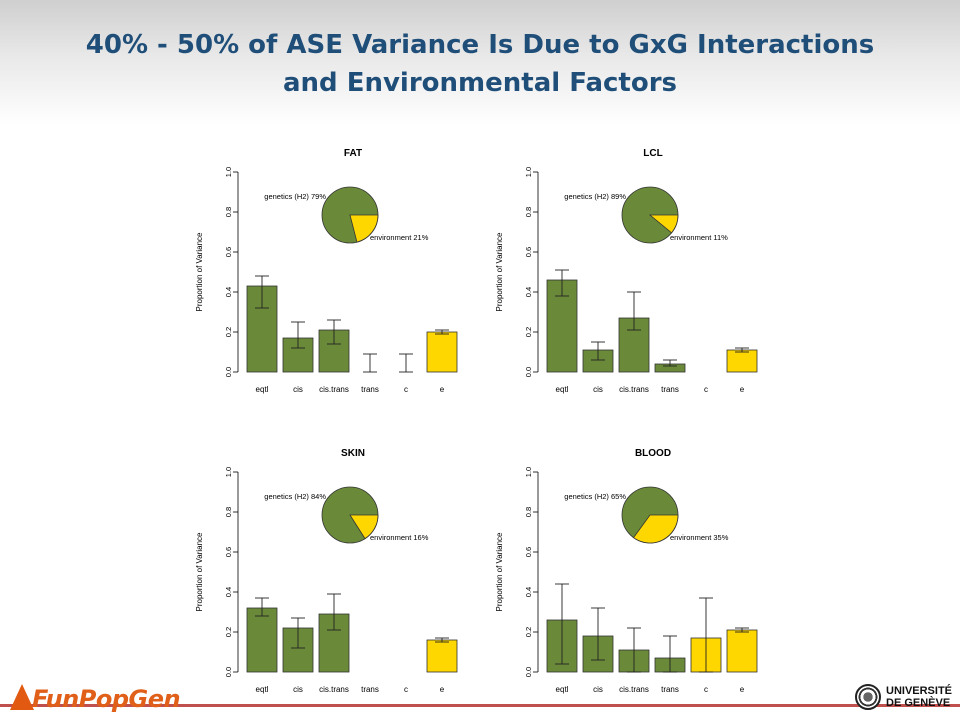 The height and width of the screenshot is (720, 960). I want to click on unige-logo: UNIVERSITÉ DE GENÈVE, so click(905, 697).